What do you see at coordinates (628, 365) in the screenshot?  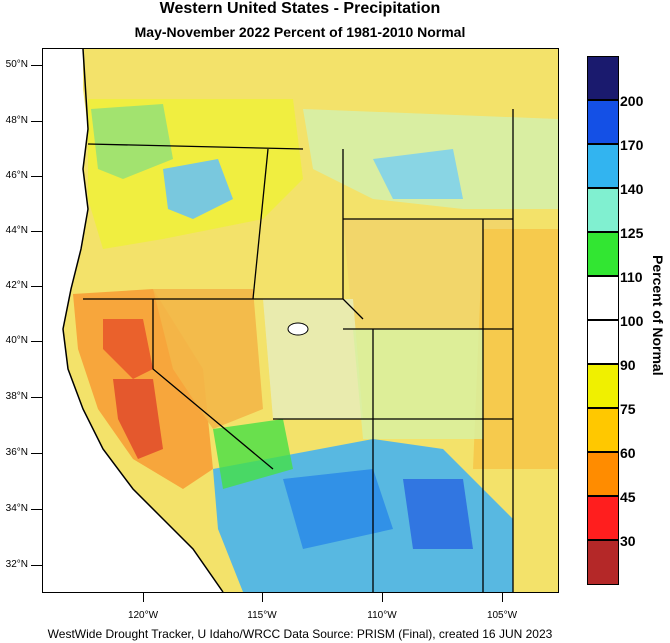 I see `legend-break-90: 90` at bounding box center [628, 365].